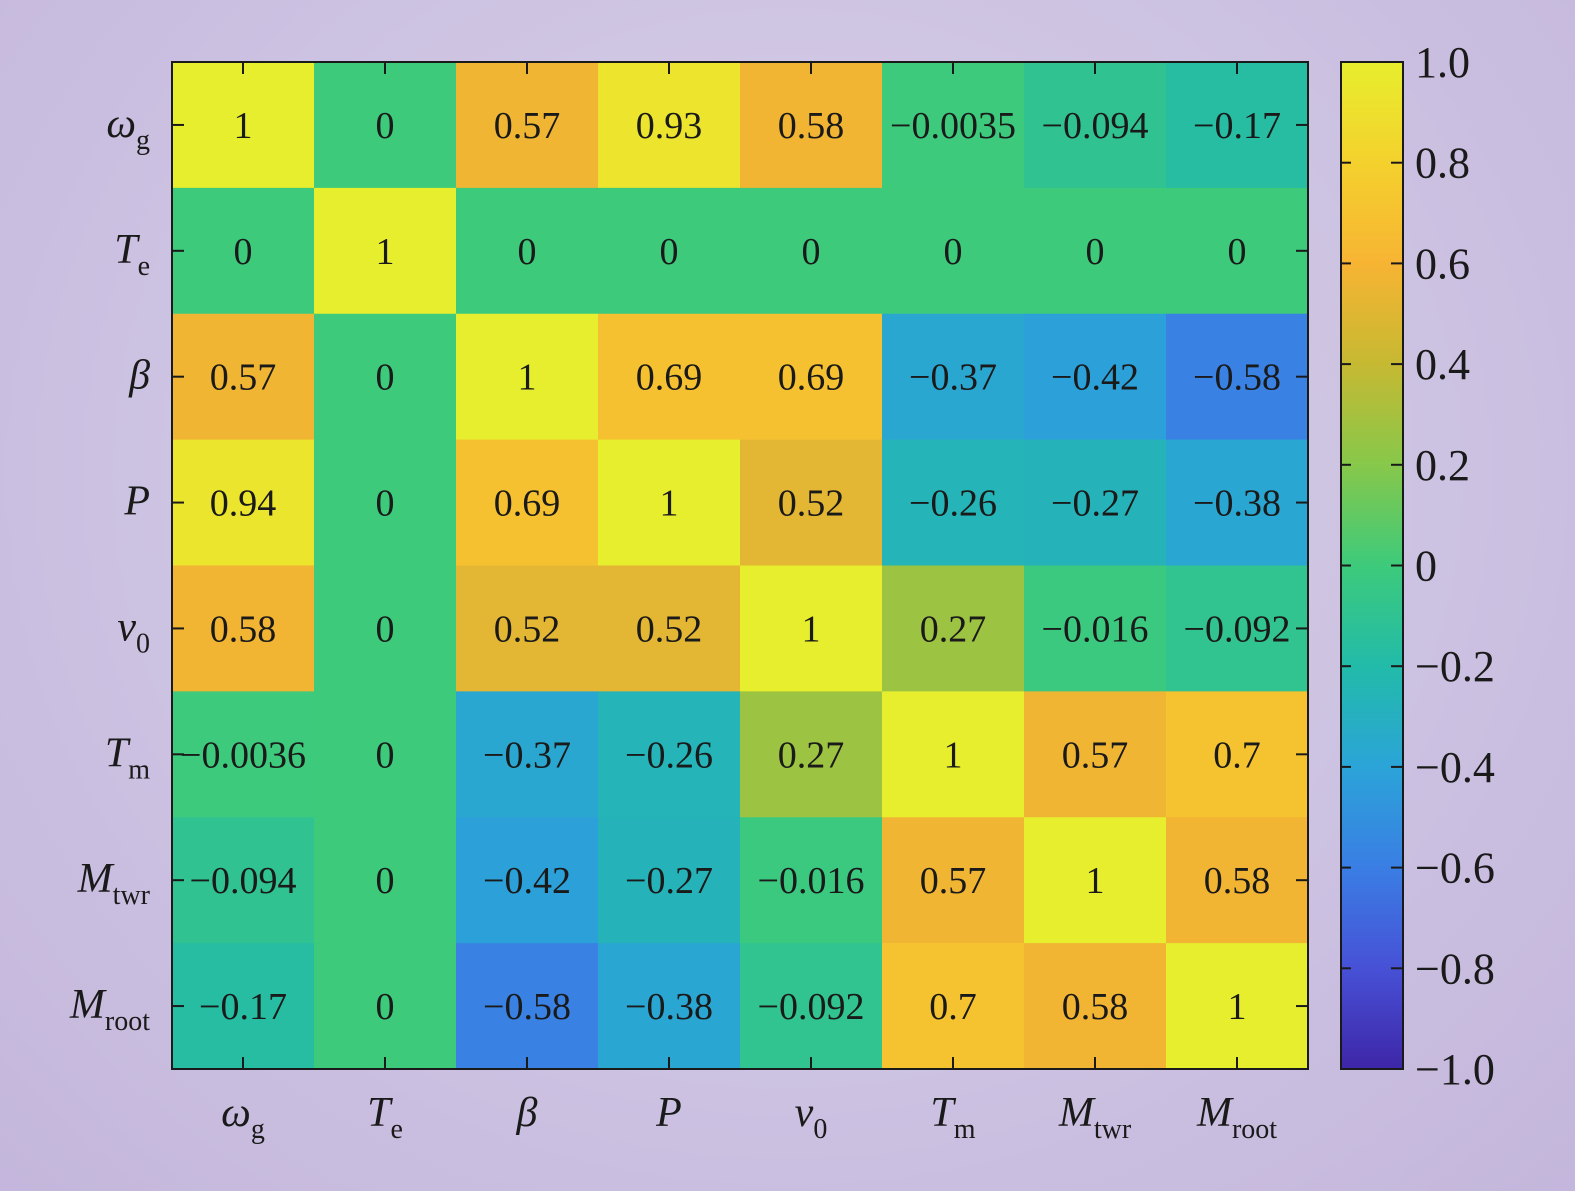 The image size is (1575, 1191). I want to click on cell-value-7-5: 0.7, so click(953, 1007).